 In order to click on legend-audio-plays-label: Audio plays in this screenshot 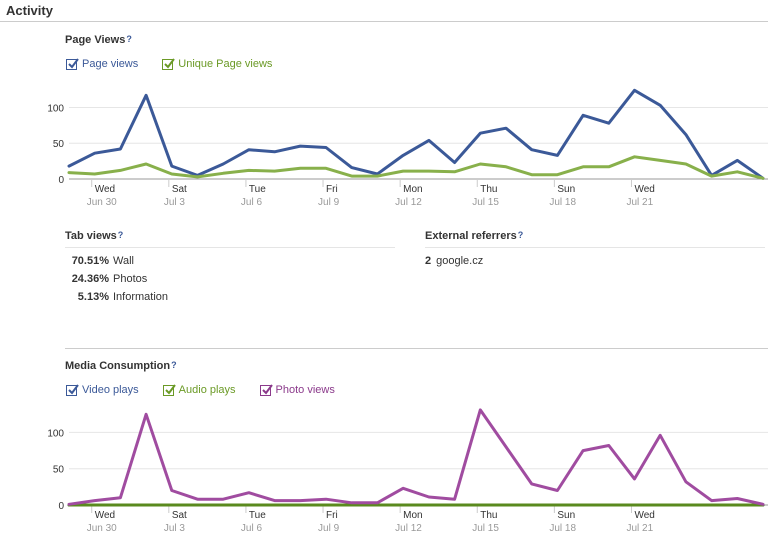, I will do `click(207, 390)`.